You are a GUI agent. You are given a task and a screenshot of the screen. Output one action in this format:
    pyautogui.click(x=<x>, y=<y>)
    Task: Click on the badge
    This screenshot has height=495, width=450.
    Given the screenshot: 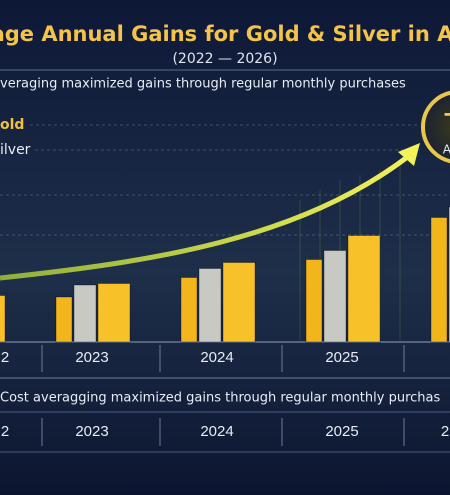 What is the action you would take?
    pyautogui.click(x=435, y=127)
    